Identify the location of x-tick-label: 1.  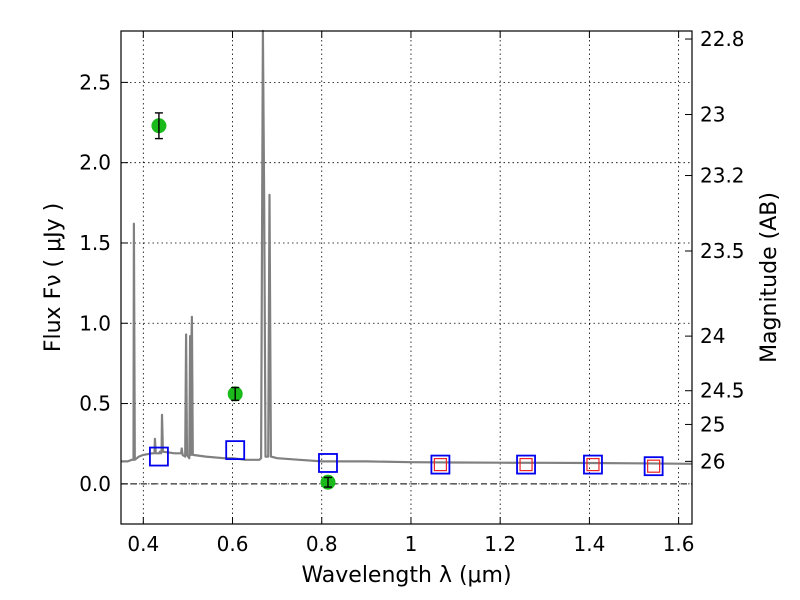
(411, 544).